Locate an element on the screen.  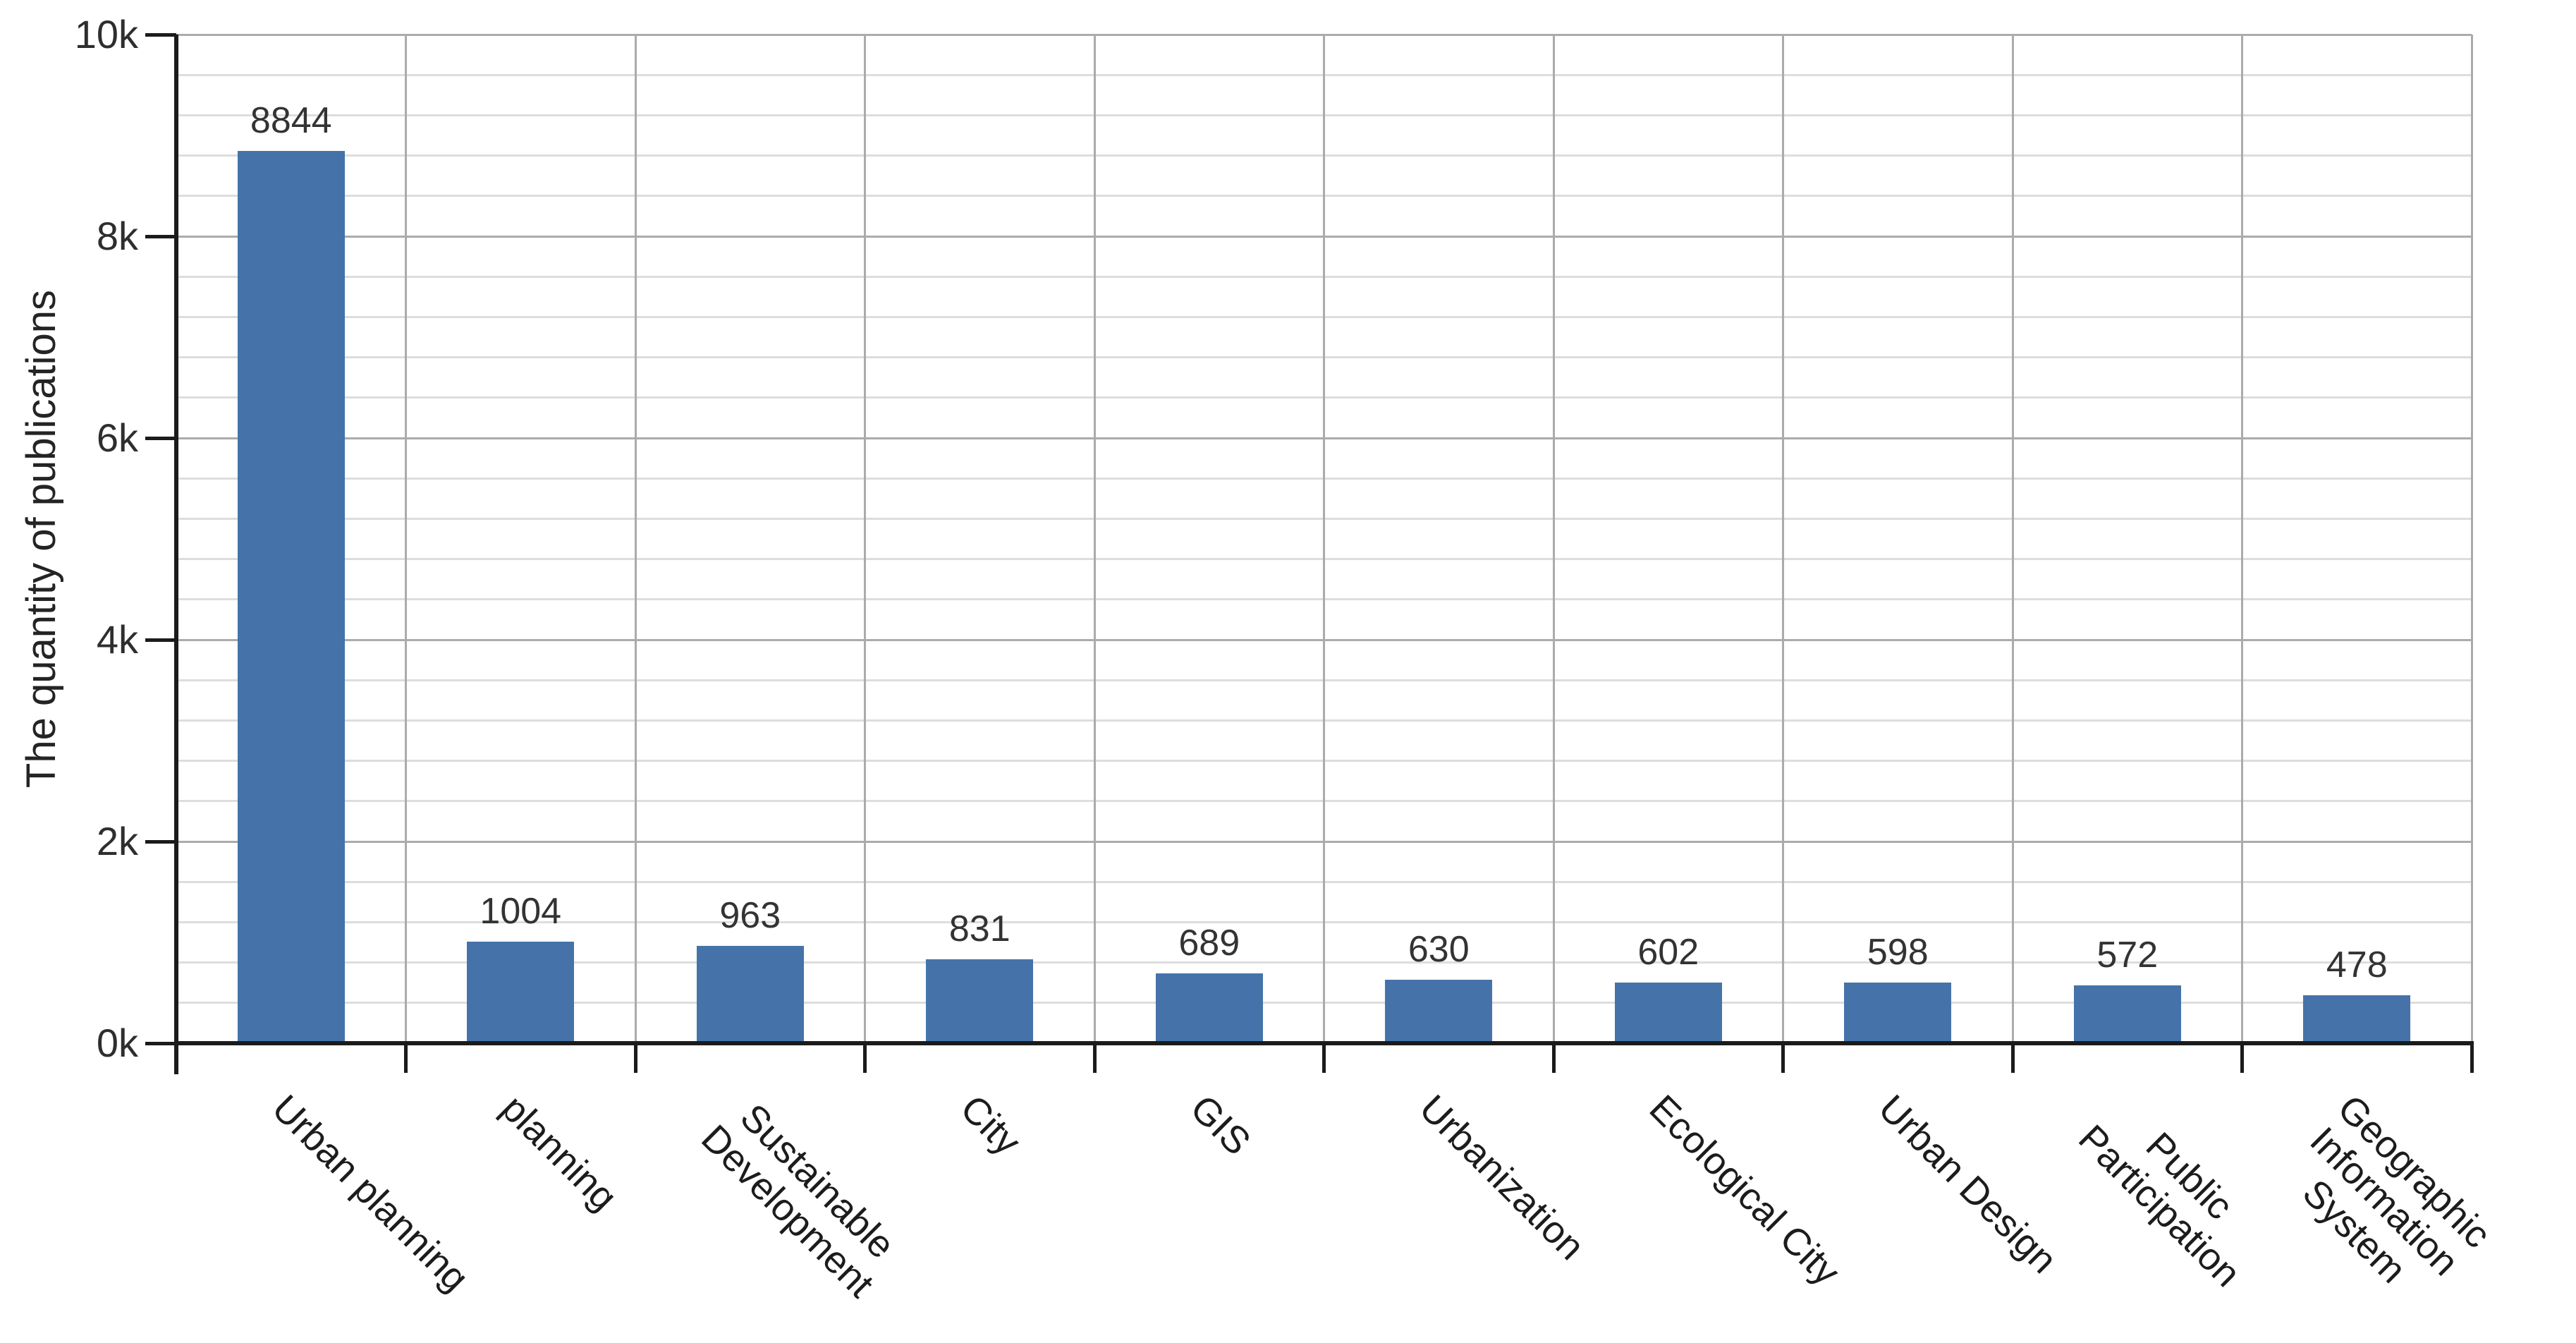
x-axis-category-label: GIS is located at coordinates (1220, 1125).